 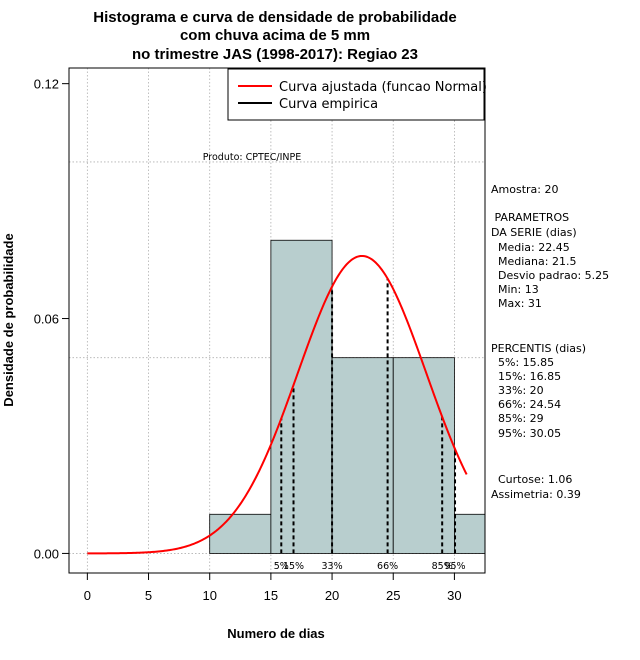 I want to click on stats-line: Media: 22.45, so click(x=530, y=247).